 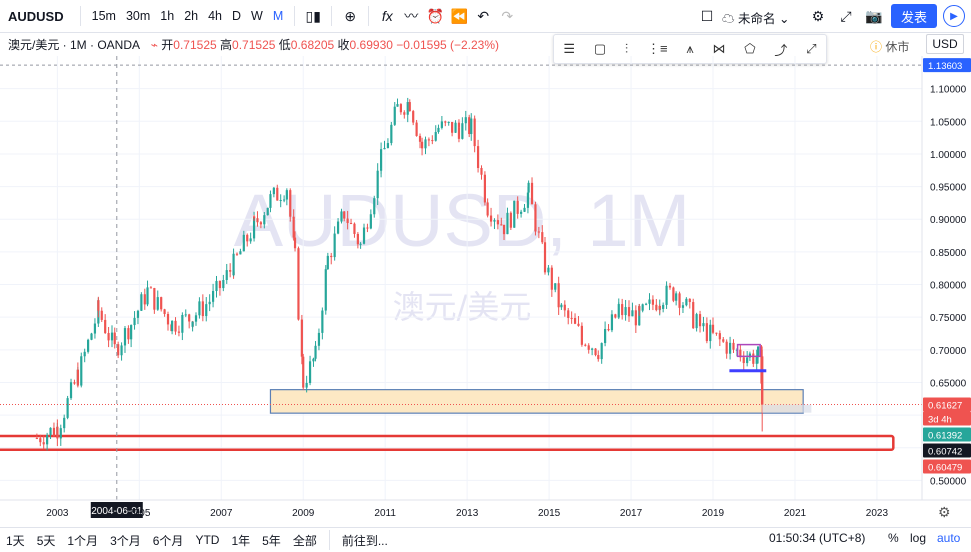 I want to click on publish-button: 发表, so click(x=914, y=16).